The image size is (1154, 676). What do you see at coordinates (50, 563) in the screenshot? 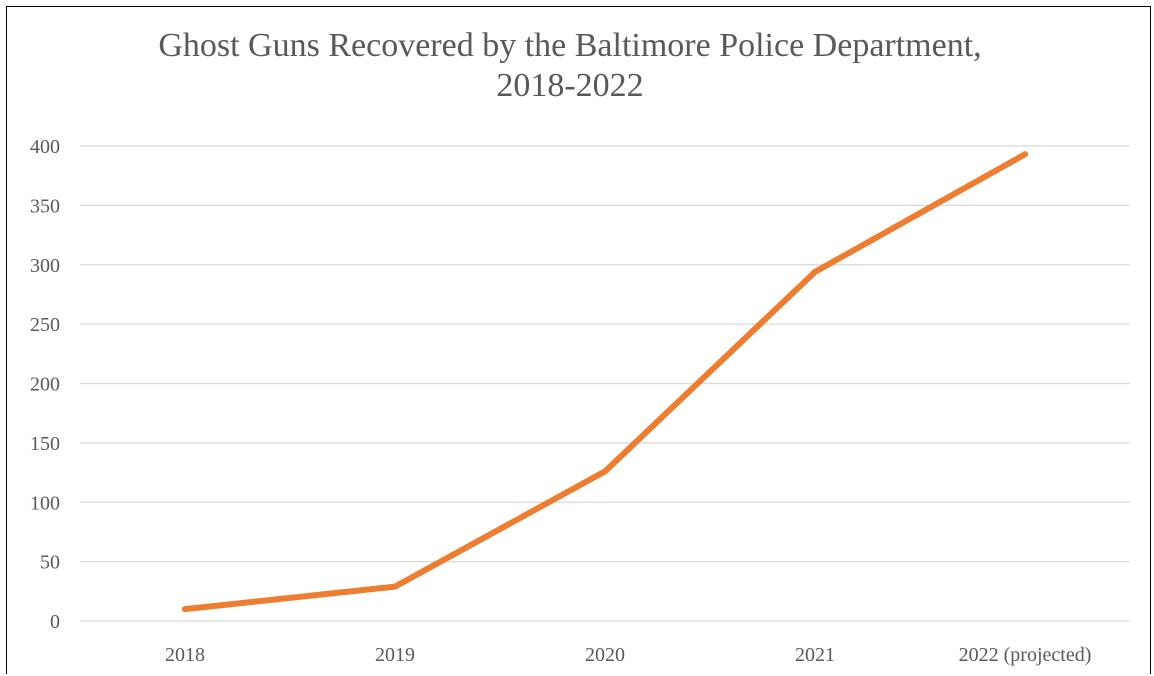
I see `y-tick-label: 50` at bounding box center [50, 563].